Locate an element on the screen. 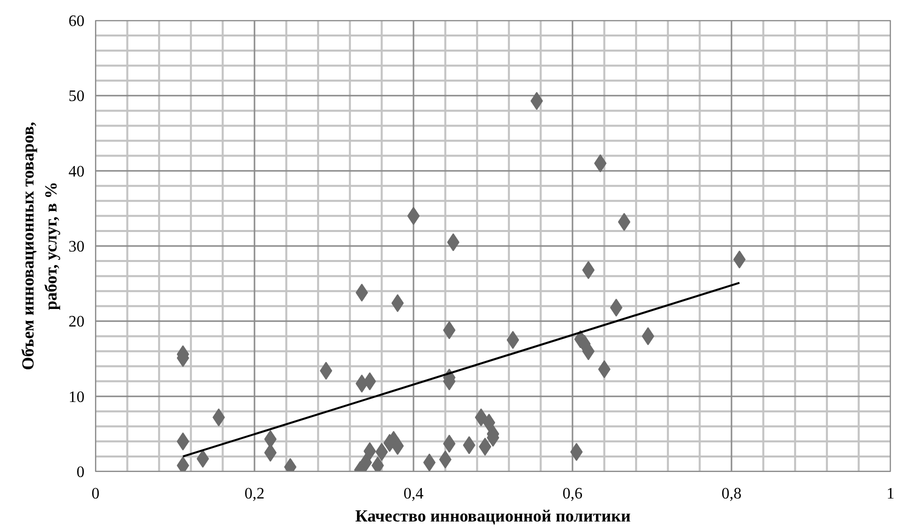  x-tick-label: 0,4 is located at coordinates (414, 494).